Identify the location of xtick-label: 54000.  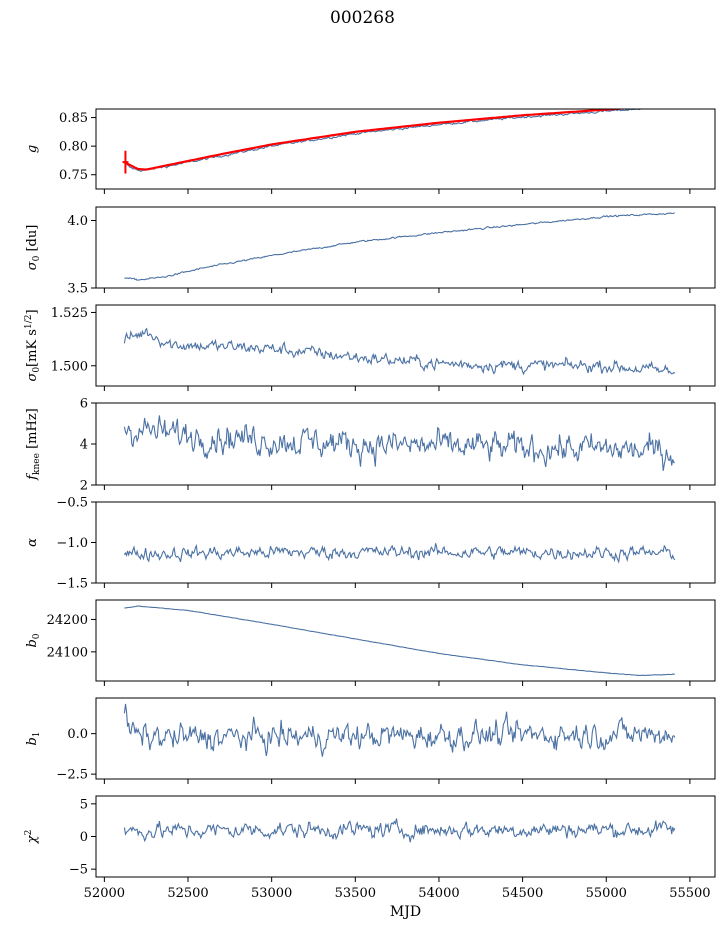
(438, 893).